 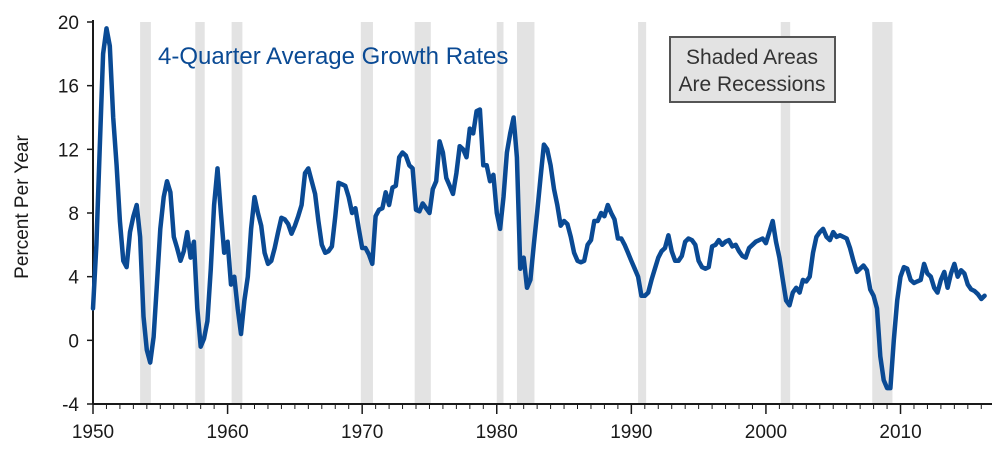 What do you see at coordinates (497, 432) in the screenshot?
I see `x-tick-label: 1980` at bounding box center [497, 432].